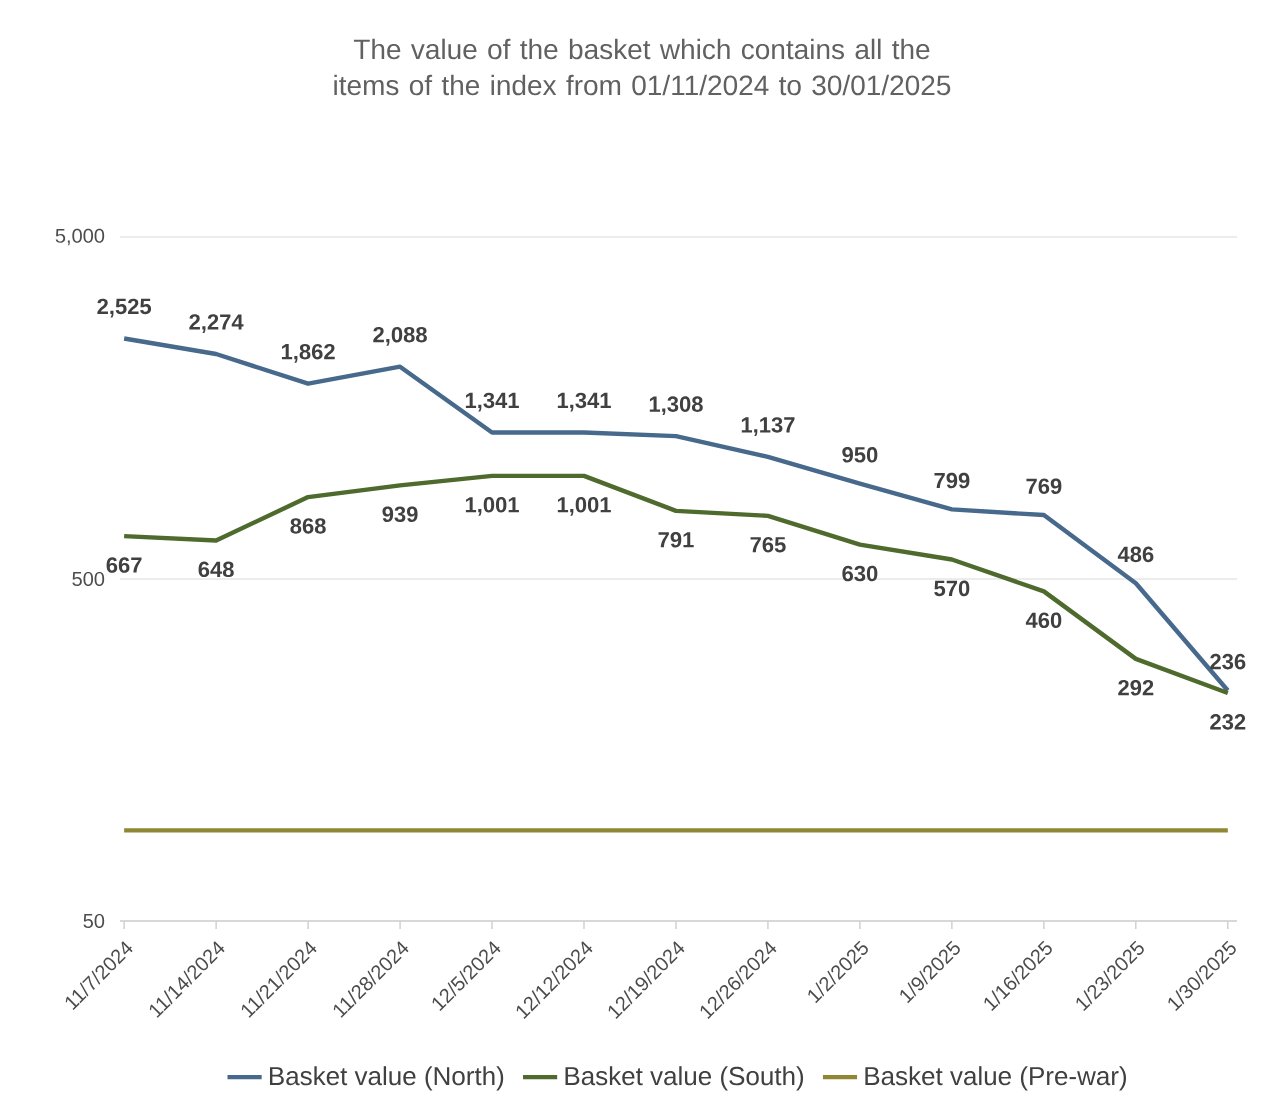 This screenshot has height=1113, width=1266. I want to click on data-label: 950, so click(860, 455).